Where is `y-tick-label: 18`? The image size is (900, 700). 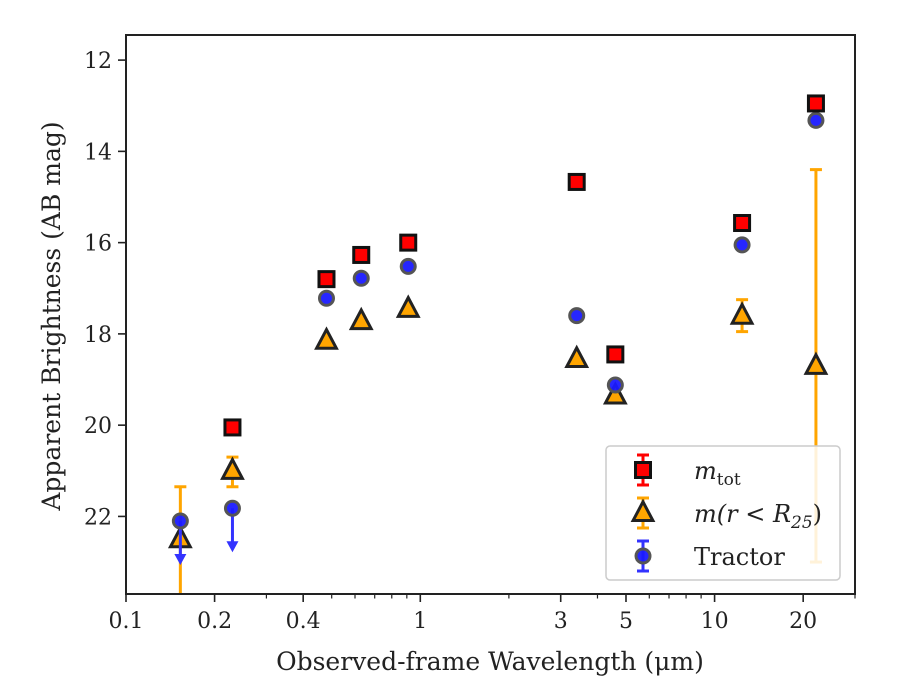
y-tick-label: 18 is located at coordinates (98, 335).